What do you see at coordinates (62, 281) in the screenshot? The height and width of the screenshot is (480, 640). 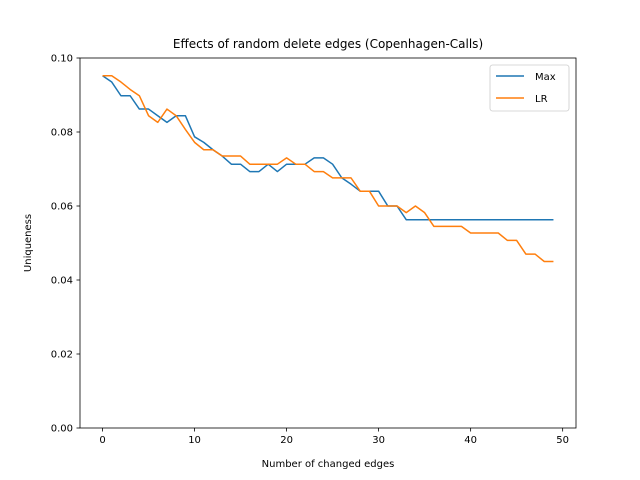 I see `y-tick-label: 0.04` at bounding box center [62, 281].